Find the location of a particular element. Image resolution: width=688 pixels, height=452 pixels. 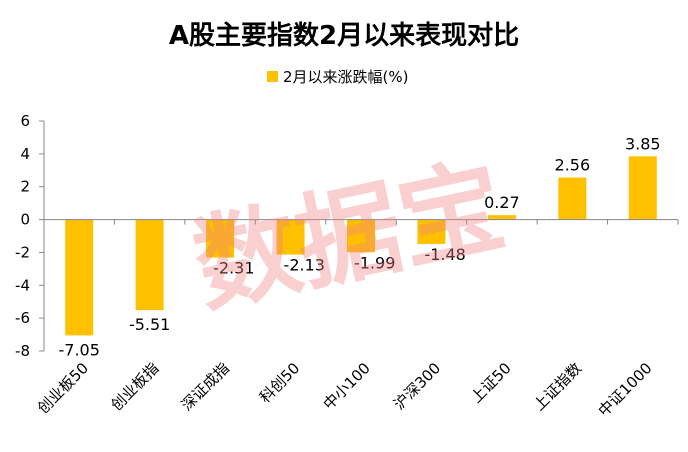

chart-title: A股主要指数2月以来表现对比 is located at coordinates (344, 36).